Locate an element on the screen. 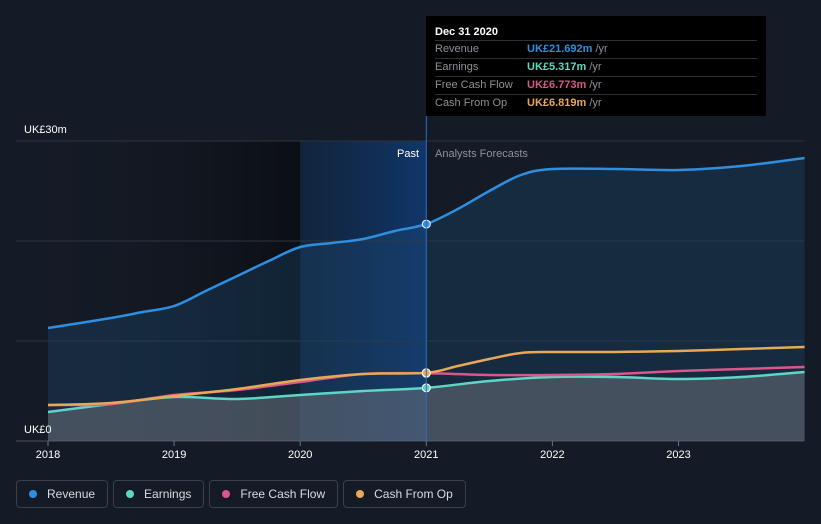 The width and height of the screenshot is (821, 524). tooltip-value: UK£5.317m is located at coordinates (557, 67).